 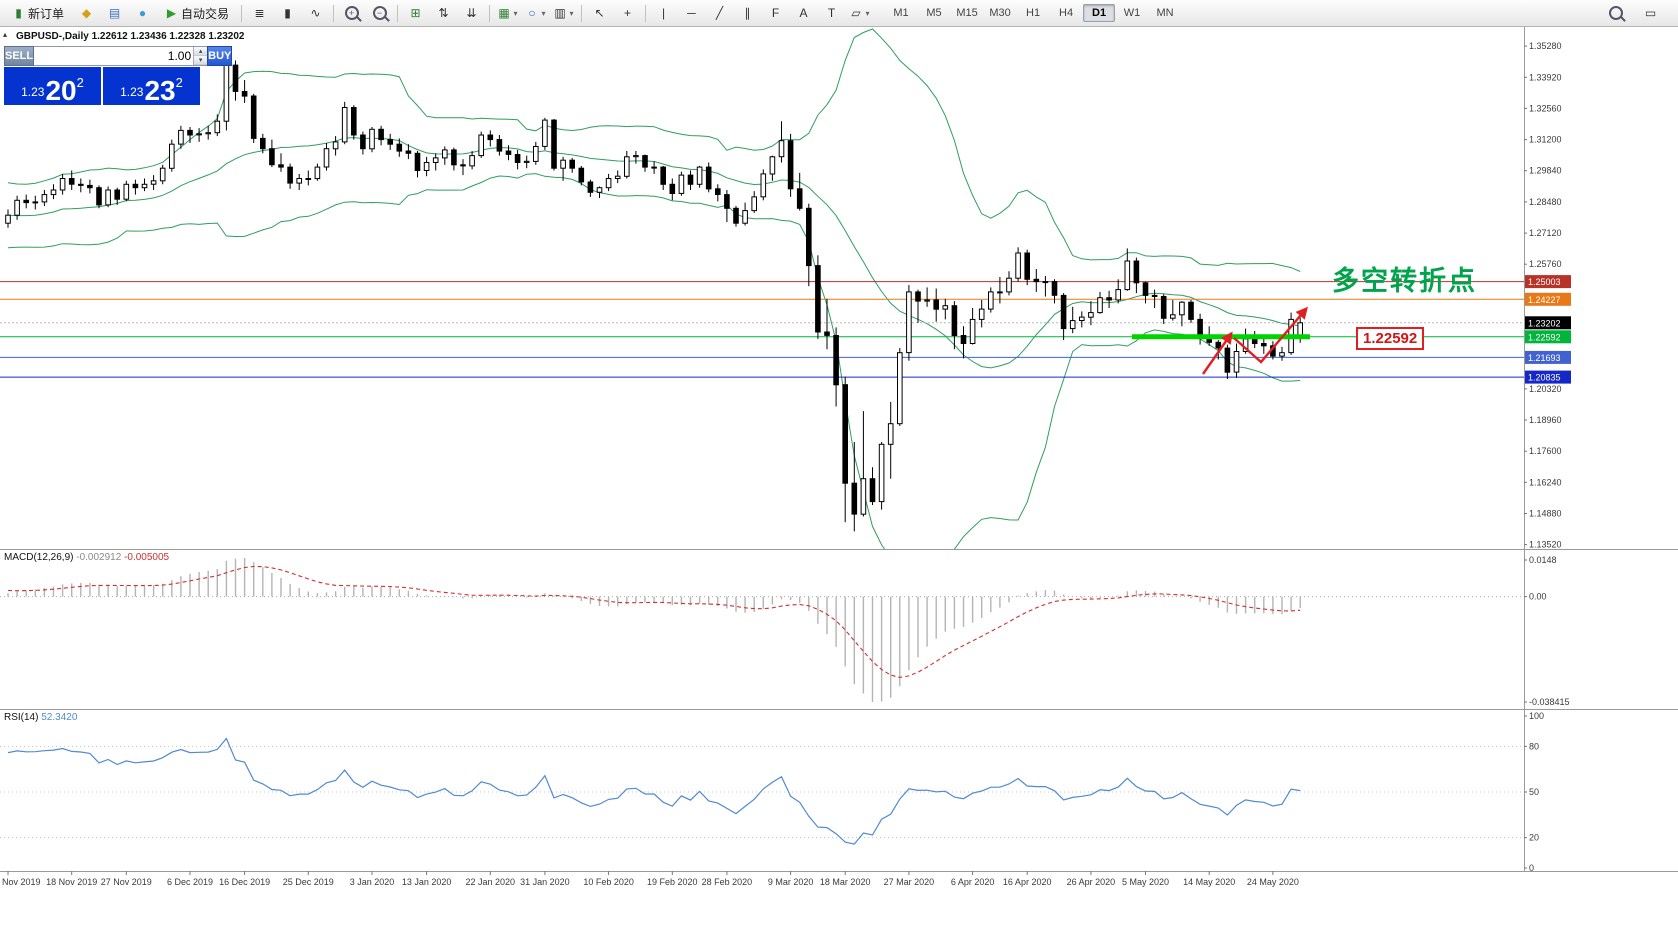 I want to click on new-order-button: ▮ 新订单, so click(x=38, y=13).